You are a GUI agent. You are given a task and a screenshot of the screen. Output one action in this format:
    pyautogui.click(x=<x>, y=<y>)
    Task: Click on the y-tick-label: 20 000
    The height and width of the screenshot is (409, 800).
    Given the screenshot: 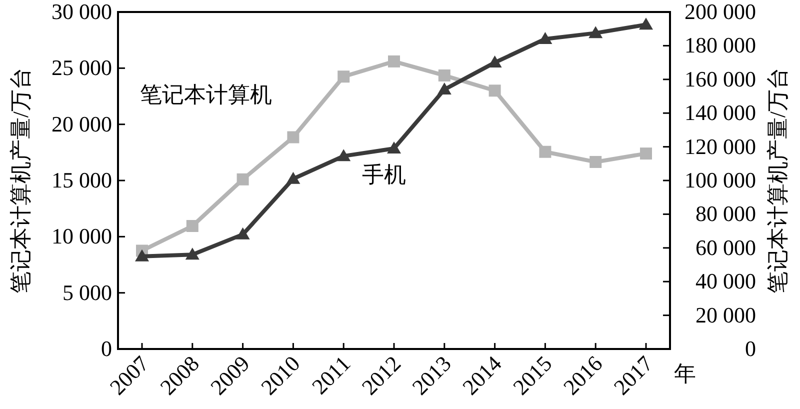 What is the action you would take?
    pyautogui.click(x=82, y=123)
    